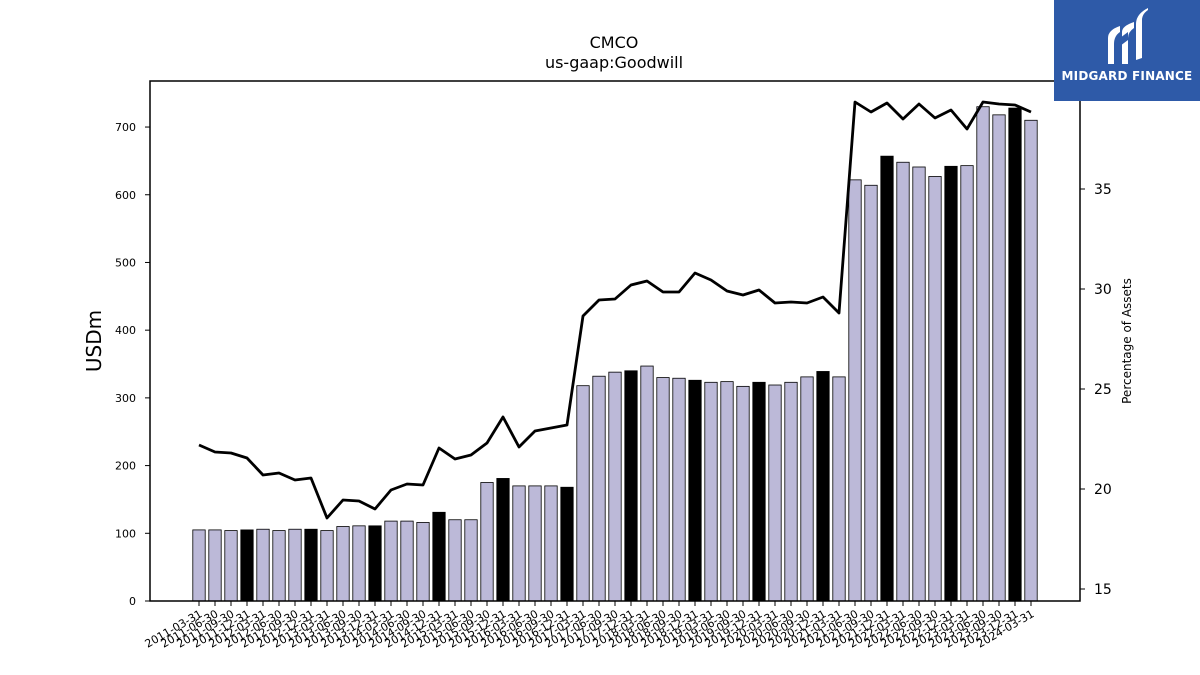 This screenshot has width=1200, height=675. Describe the element at coordinates (94, 341) in the screenshot. I see `y-axis-label: USDm` at that location.